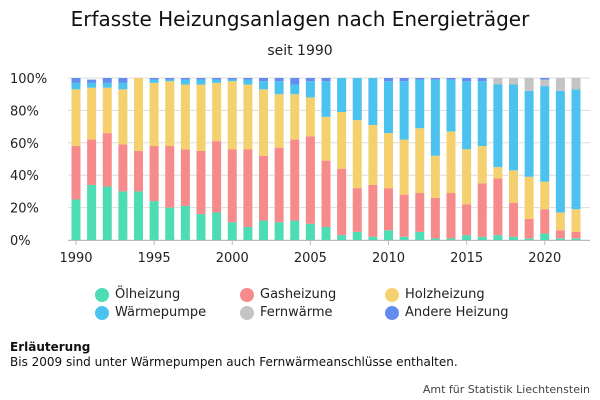 This screenshot has width=600, height=400. What do you see at coordinates (232, 258) in the screenshot?
I see `x-tick-label: 2000` at bounding box center [232, 258].